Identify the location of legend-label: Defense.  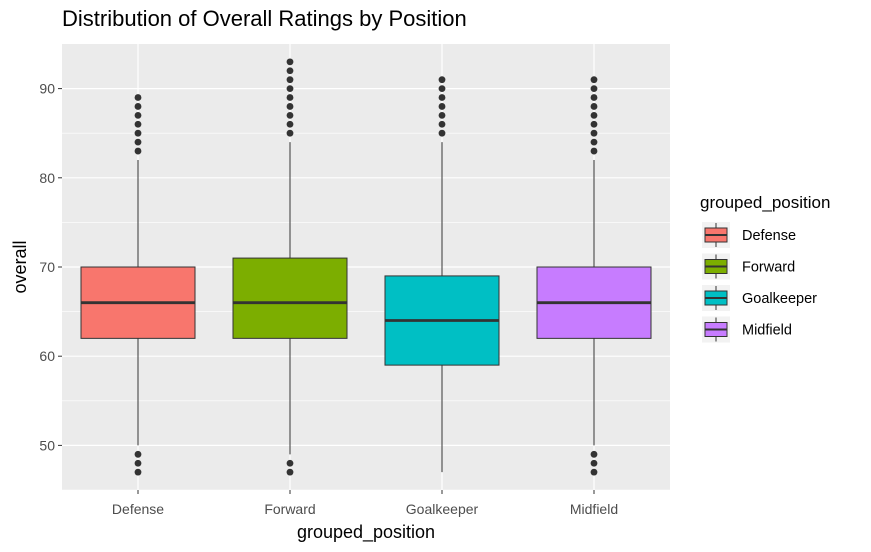
(769, 236).